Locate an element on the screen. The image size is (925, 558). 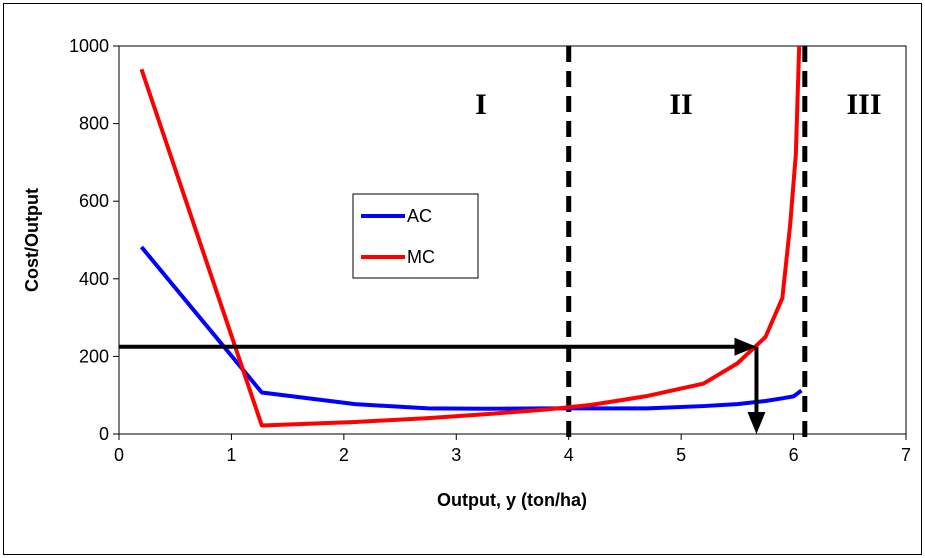
y-tick-label: 200 is located at coordinates (94, 356).